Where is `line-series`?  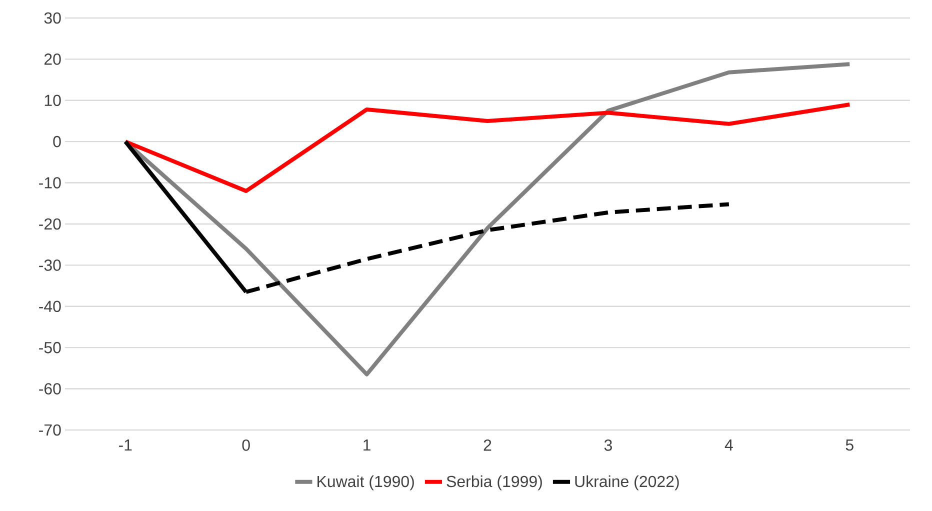
line-series is located at coordinates (487, 148).